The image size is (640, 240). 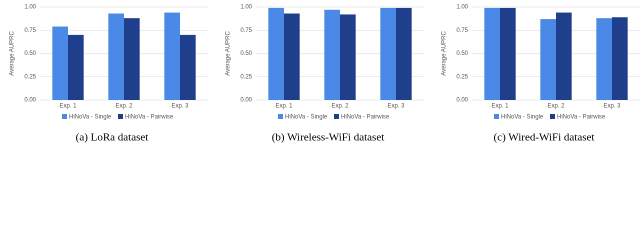 What do you see at coordinates (328, 138) in the screenshot?
I see `caption: (b) Wireless-WiFi dataset` at bounding box center [328, 138].